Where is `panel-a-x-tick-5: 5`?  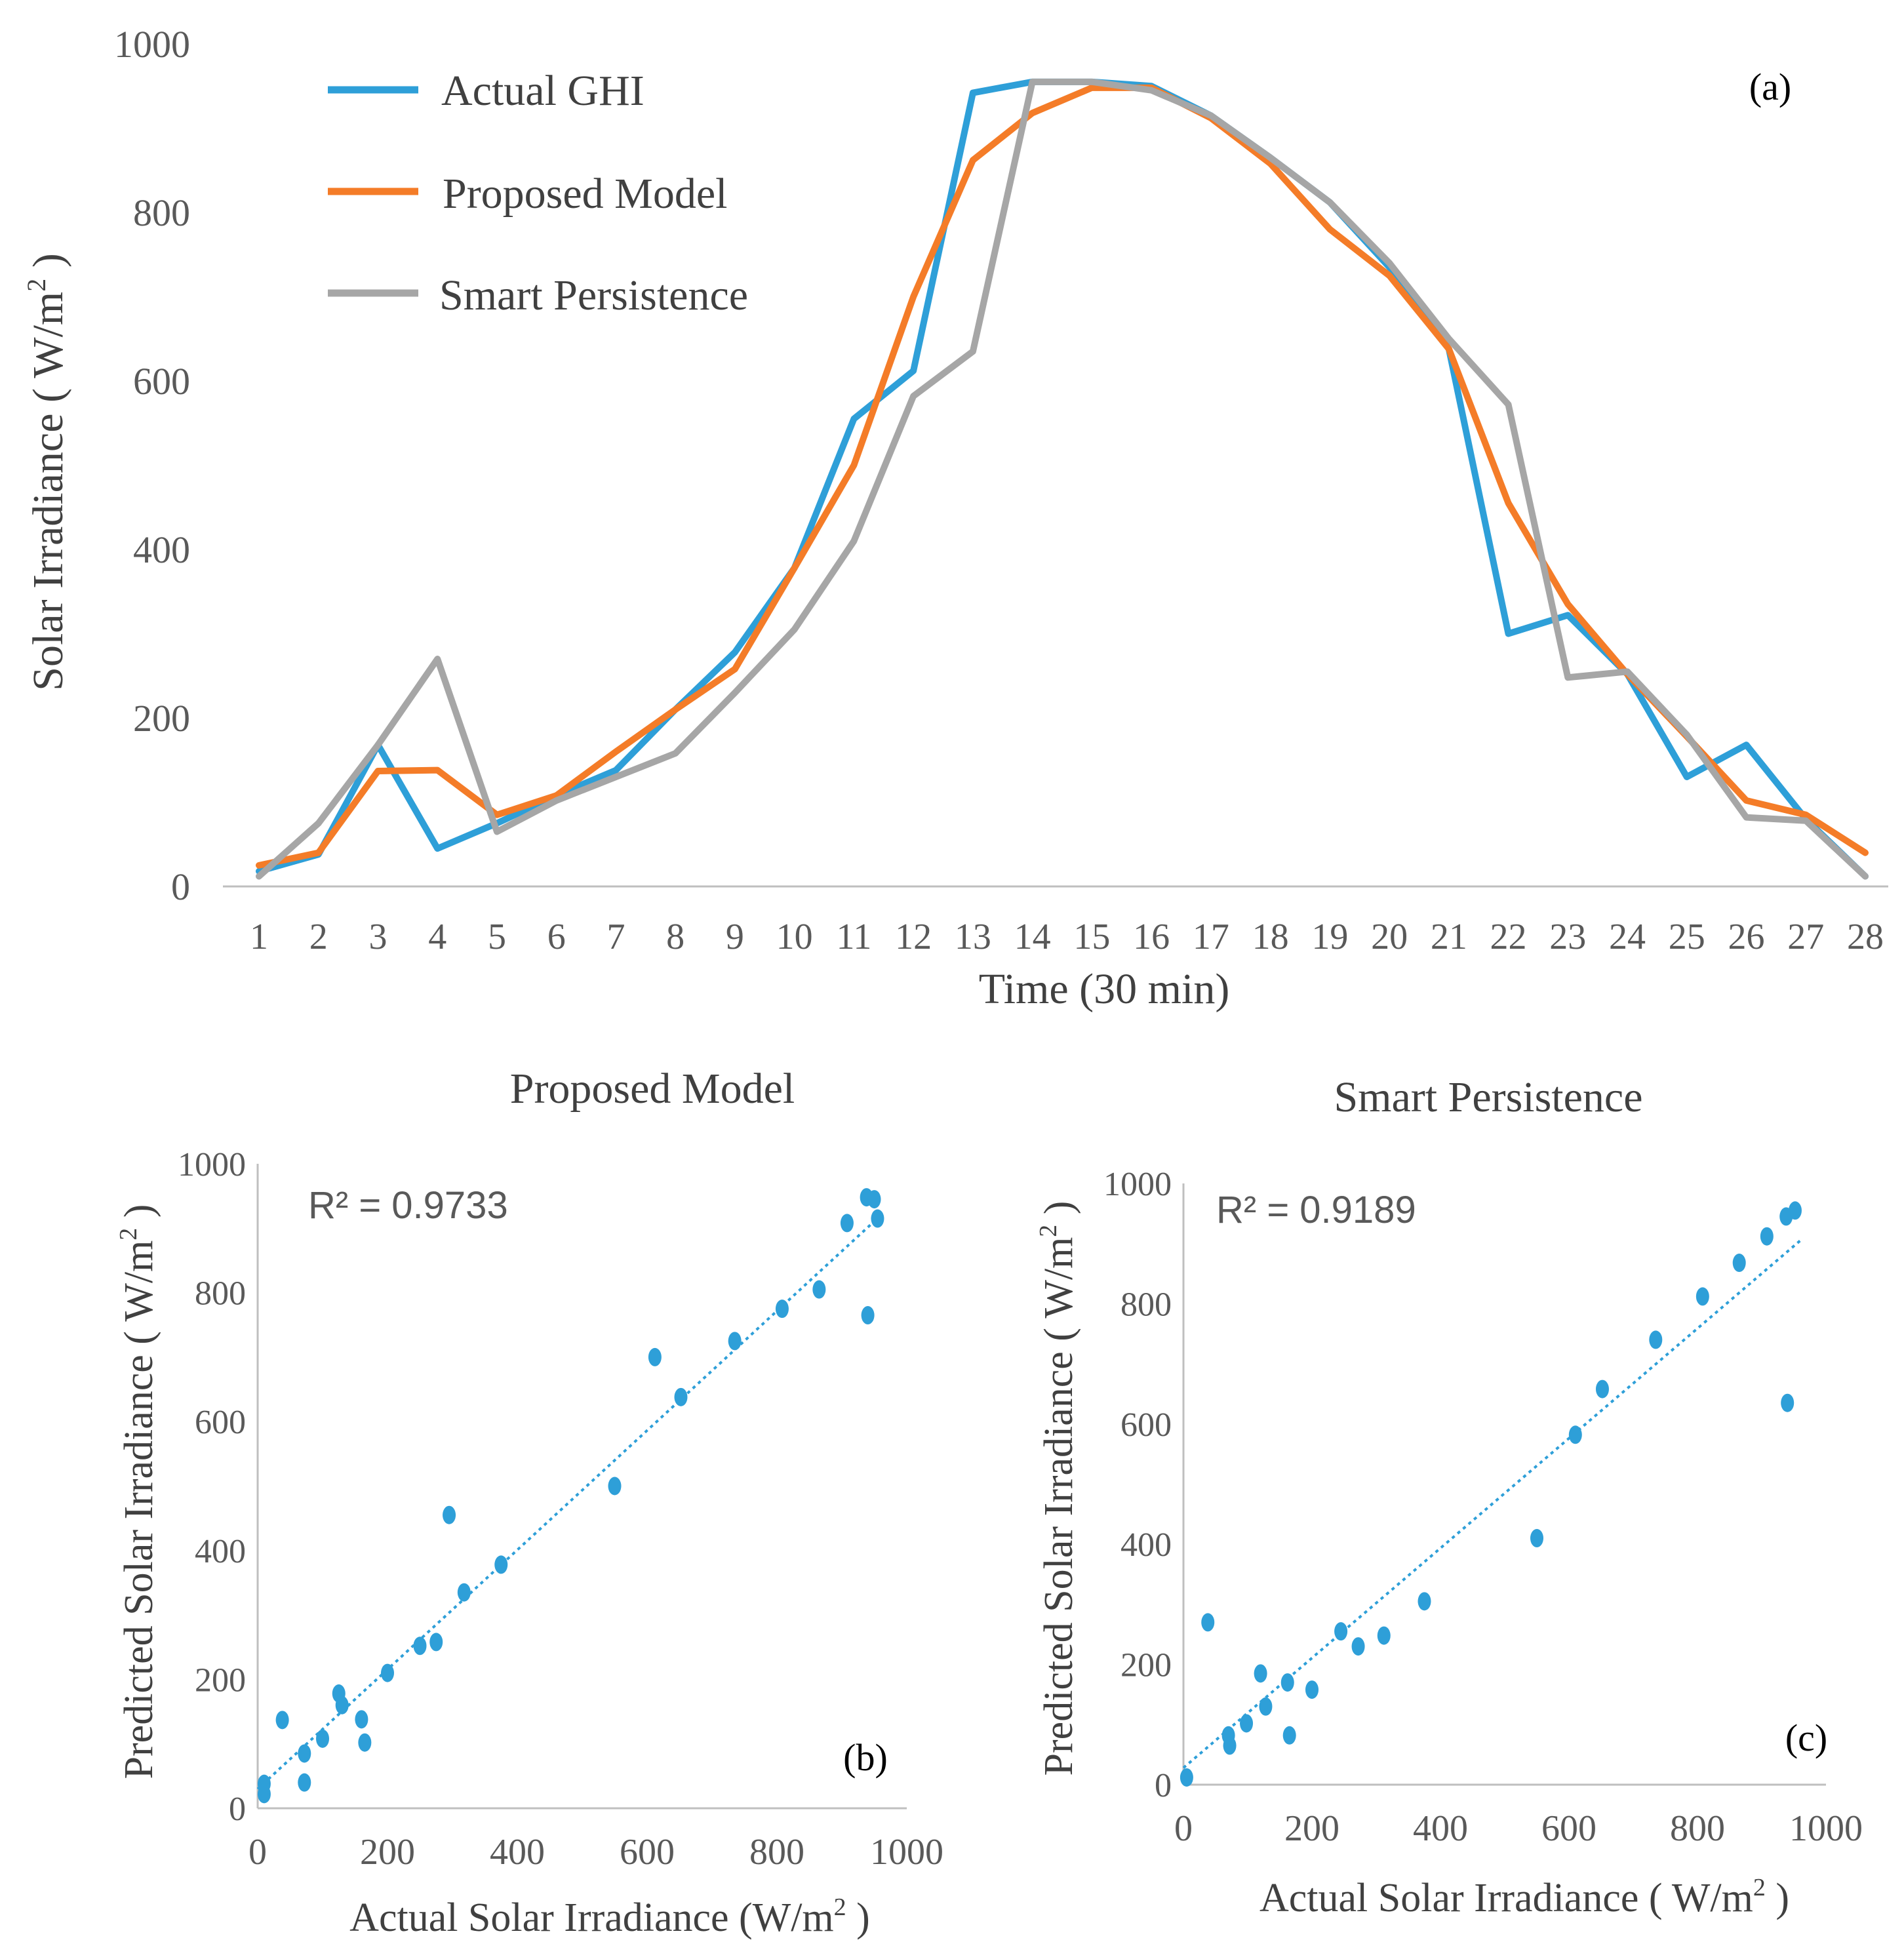
panel-a-x-tick-5: 5 is located at coordinates (497, 937).